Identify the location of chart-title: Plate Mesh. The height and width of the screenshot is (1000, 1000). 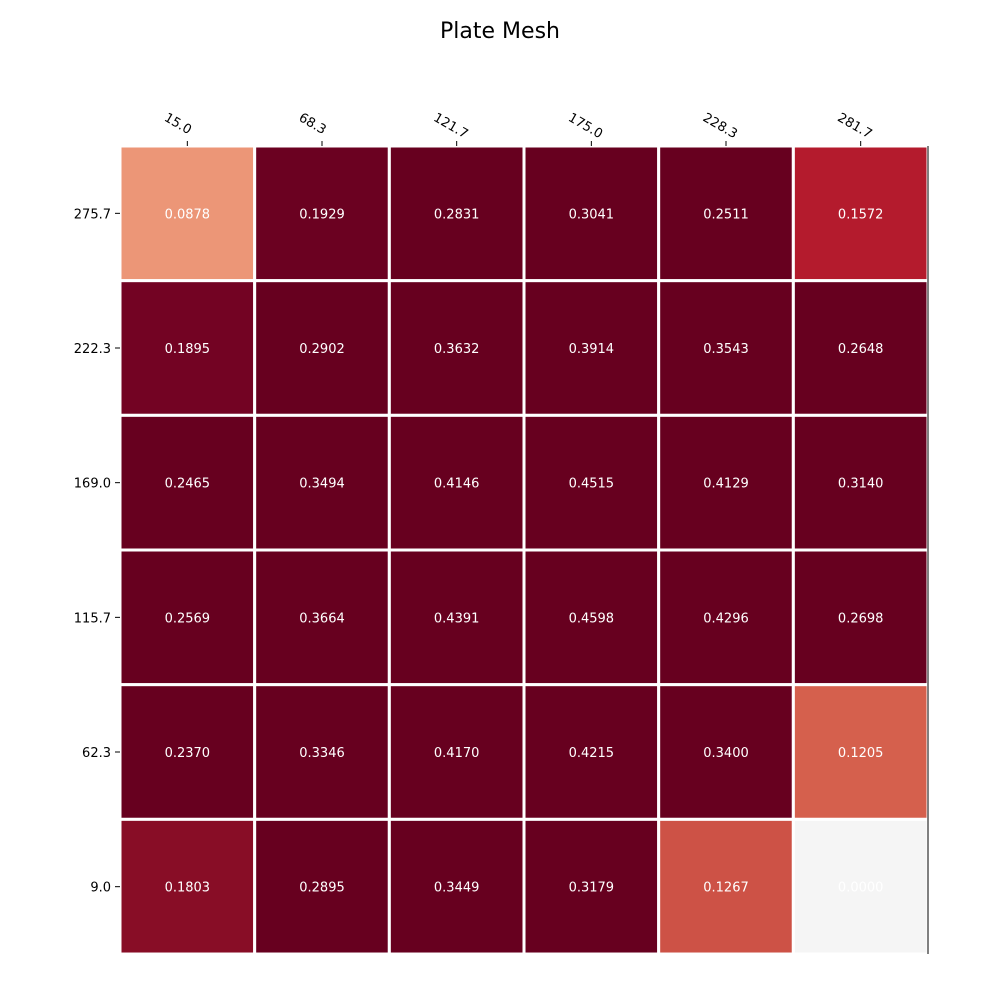
(500, 31).